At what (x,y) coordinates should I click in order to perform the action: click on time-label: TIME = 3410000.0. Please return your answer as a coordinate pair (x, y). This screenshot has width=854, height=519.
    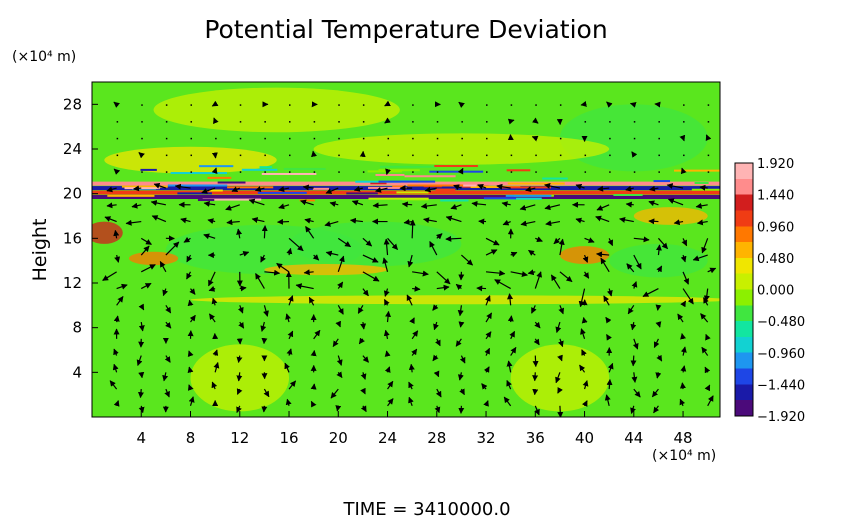
    Looking at the image, I should click on (426, 509).